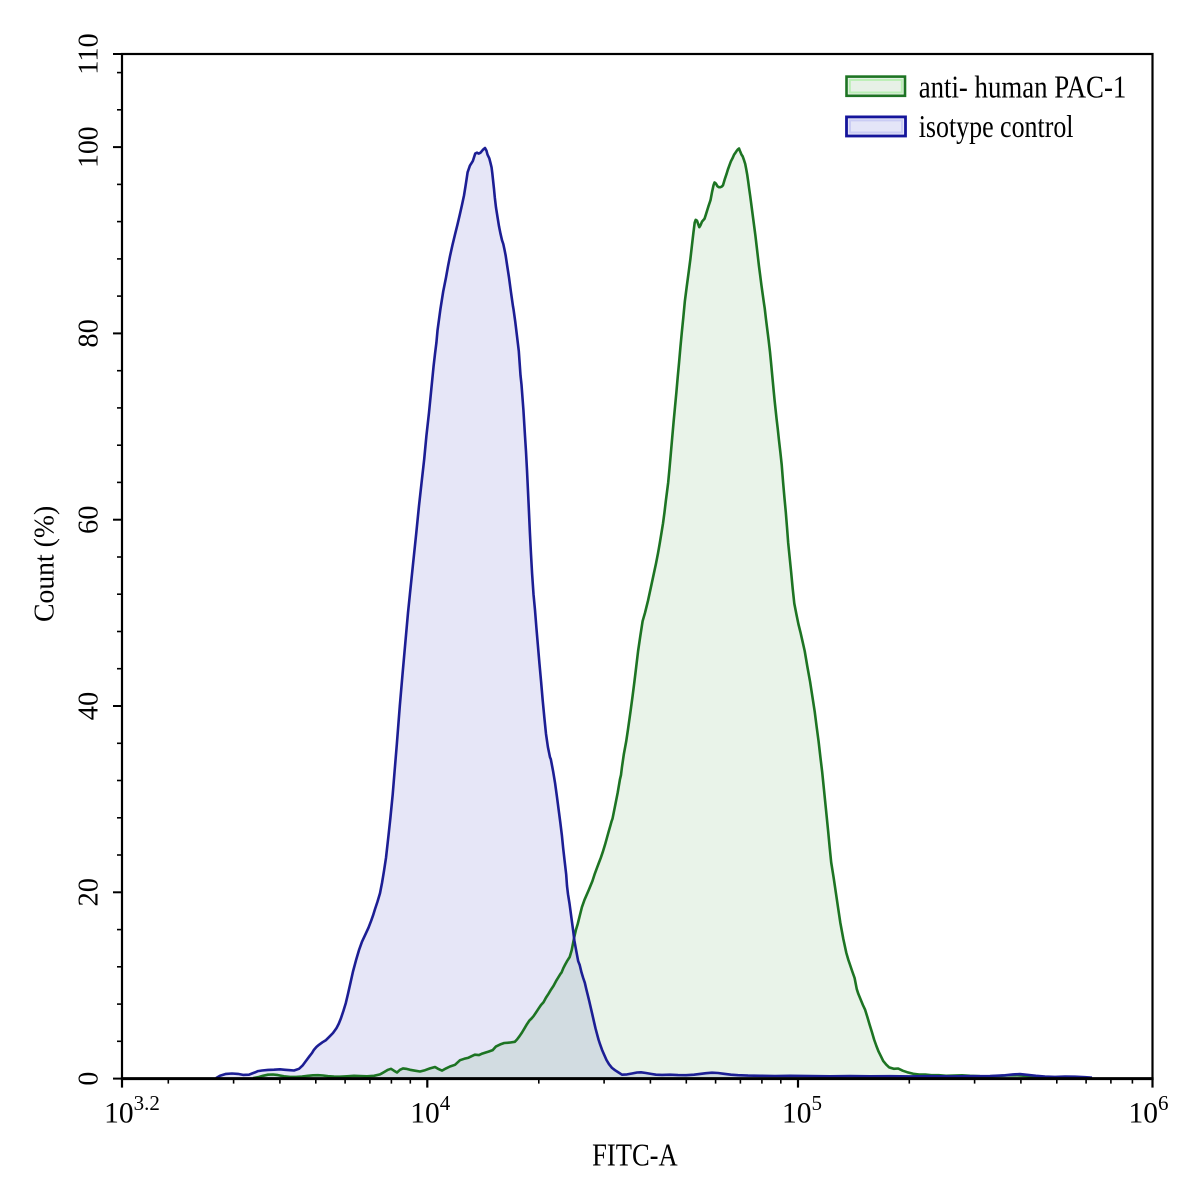  Describe the element at coordinates (89, 54) in the screenshot. I see `svg-text: 110` at that location.